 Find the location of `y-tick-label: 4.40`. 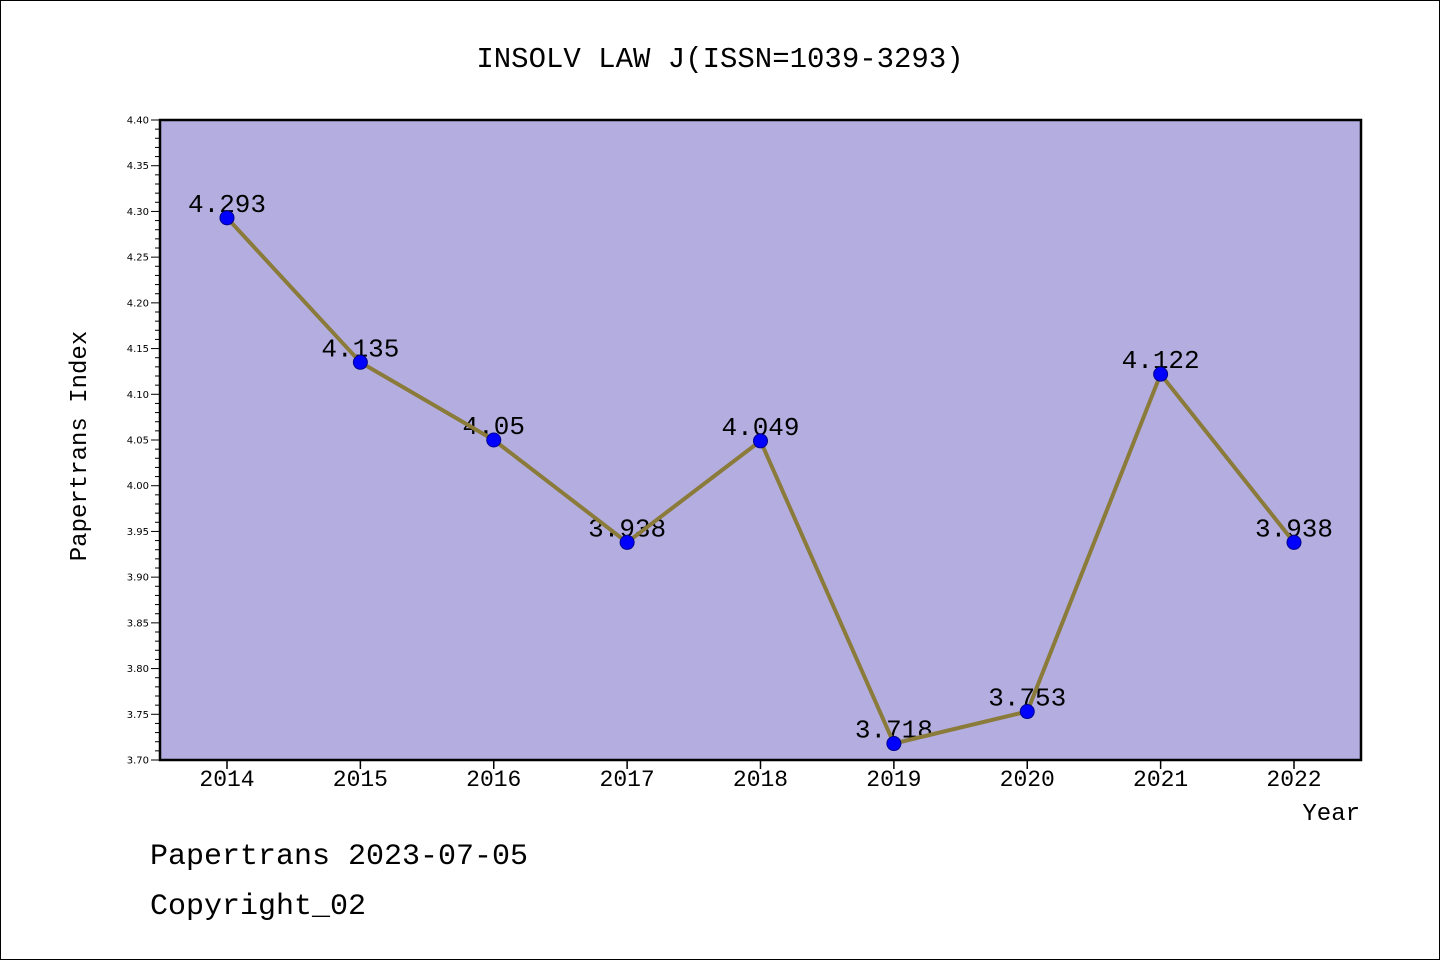

y-tick-label: 4.40 is located at coordinates (138, 121).